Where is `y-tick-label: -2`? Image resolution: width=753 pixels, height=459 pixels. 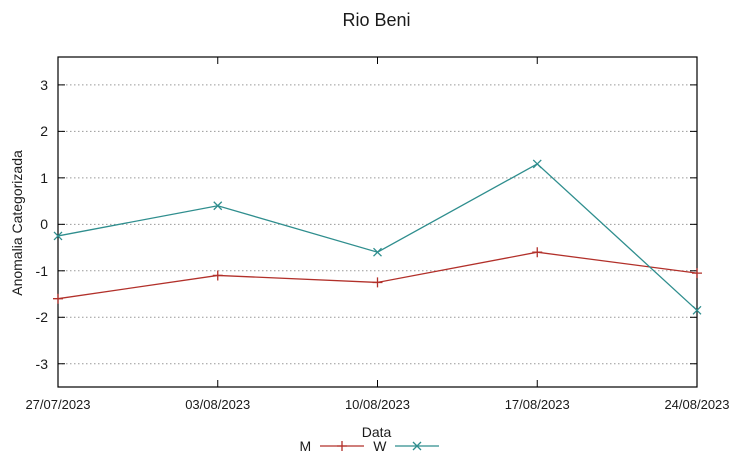
y-tick-label: -2 is located at coordinates (41, 317).